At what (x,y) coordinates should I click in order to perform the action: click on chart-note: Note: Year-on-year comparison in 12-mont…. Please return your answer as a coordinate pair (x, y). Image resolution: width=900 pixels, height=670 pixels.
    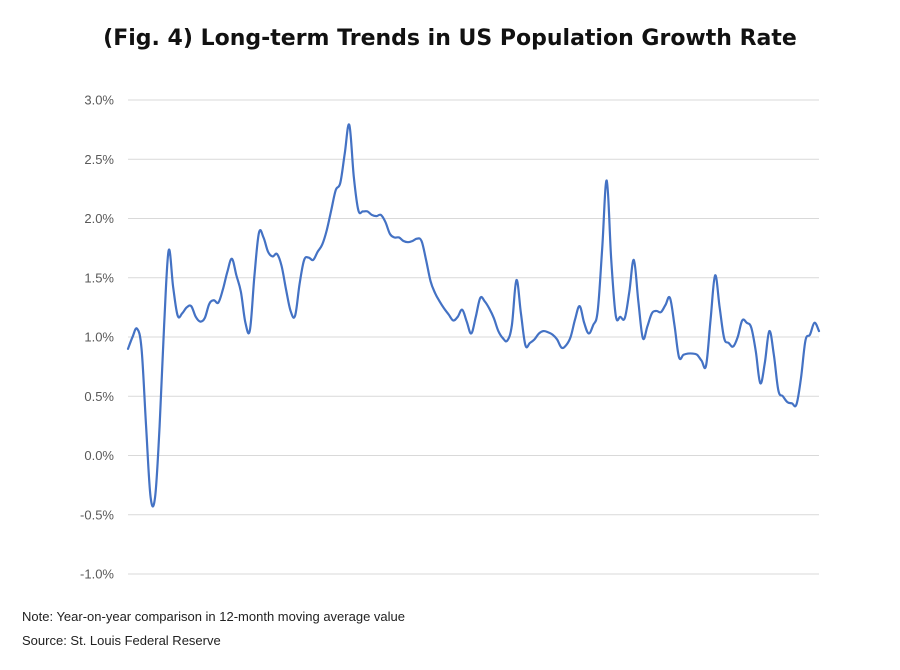
    Looking at the image, I should click on (213, 616).